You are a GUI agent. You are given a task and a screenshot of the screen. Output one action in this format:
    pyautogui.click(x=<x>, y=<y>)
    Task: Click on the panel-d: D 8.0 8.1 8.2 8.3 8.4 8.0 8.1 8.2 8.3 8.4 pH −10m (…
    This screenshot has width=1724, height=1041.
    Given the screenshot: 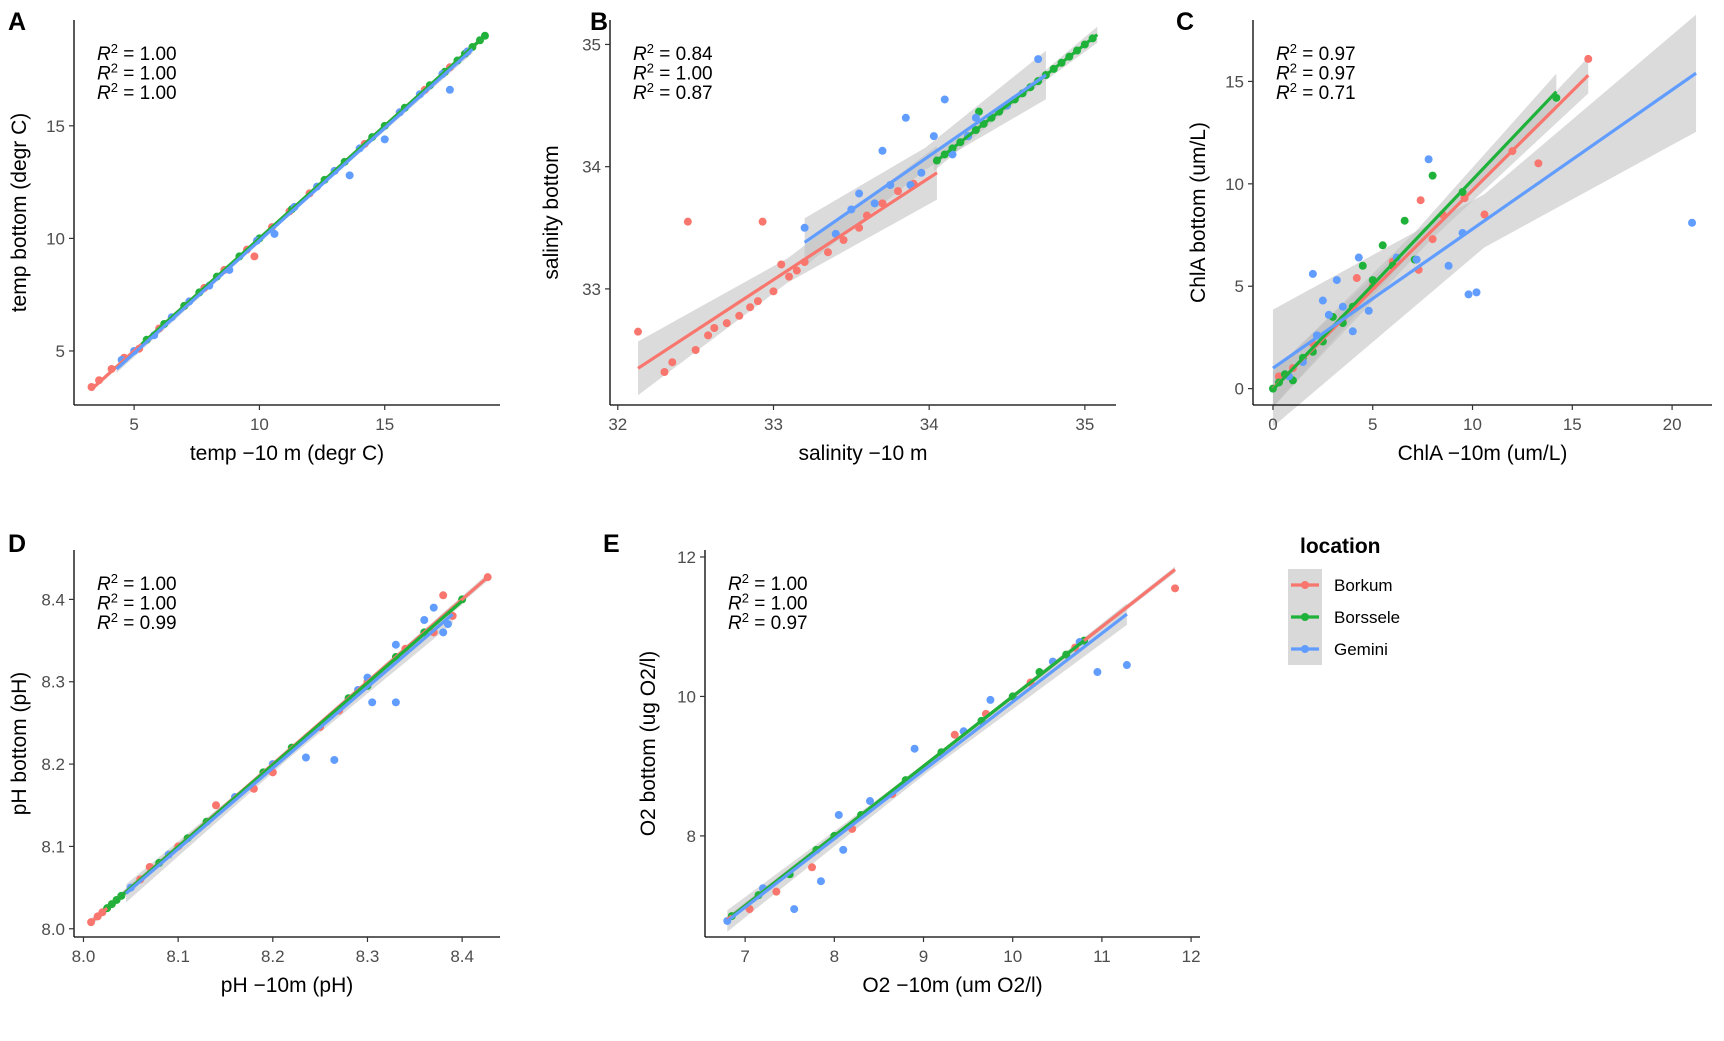 What is the action you would take?
    pyautogui.click(x=254, y=763)
    